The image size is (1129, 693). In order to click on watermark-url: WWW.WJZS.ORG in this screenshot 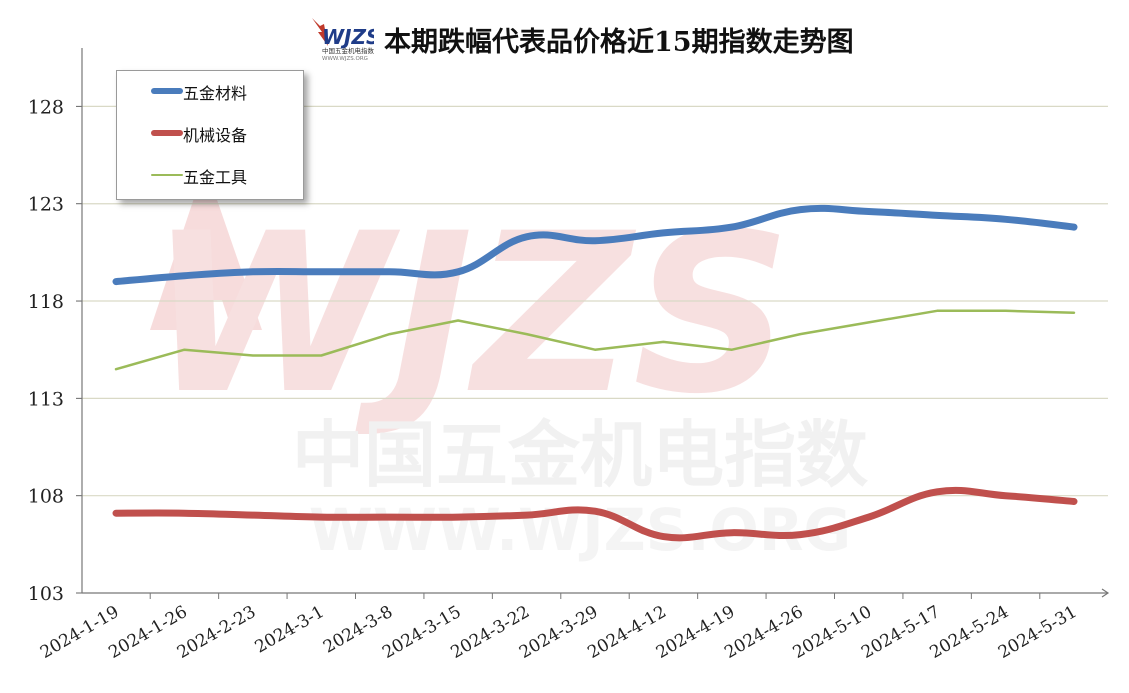, I will do `click(580, 530)`.